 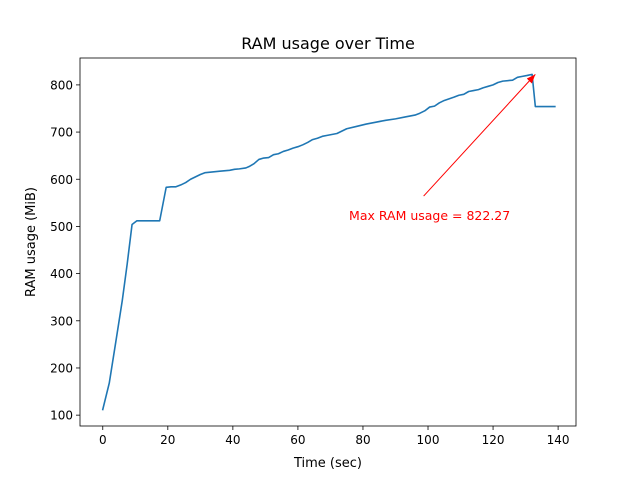 What do you see at coordinates (232, 440) in the screenshot?
I see `x-tick-label: 40` at bounding box center [232, 440].